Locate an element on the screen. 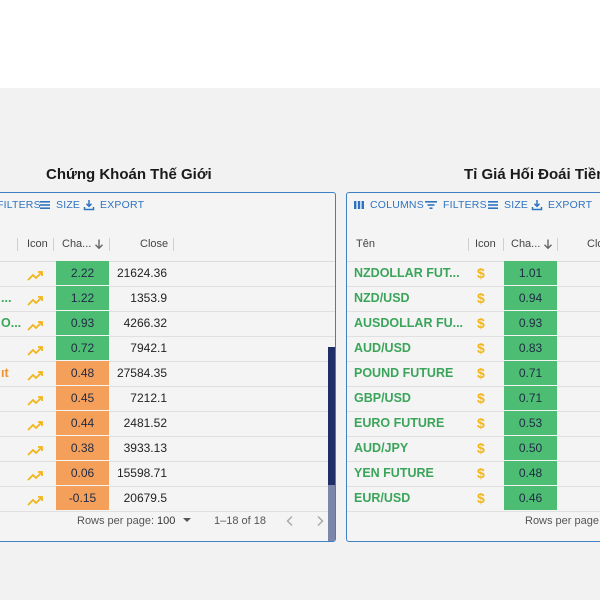  filters-label: FILTERS is located at coordinates (465, 205).